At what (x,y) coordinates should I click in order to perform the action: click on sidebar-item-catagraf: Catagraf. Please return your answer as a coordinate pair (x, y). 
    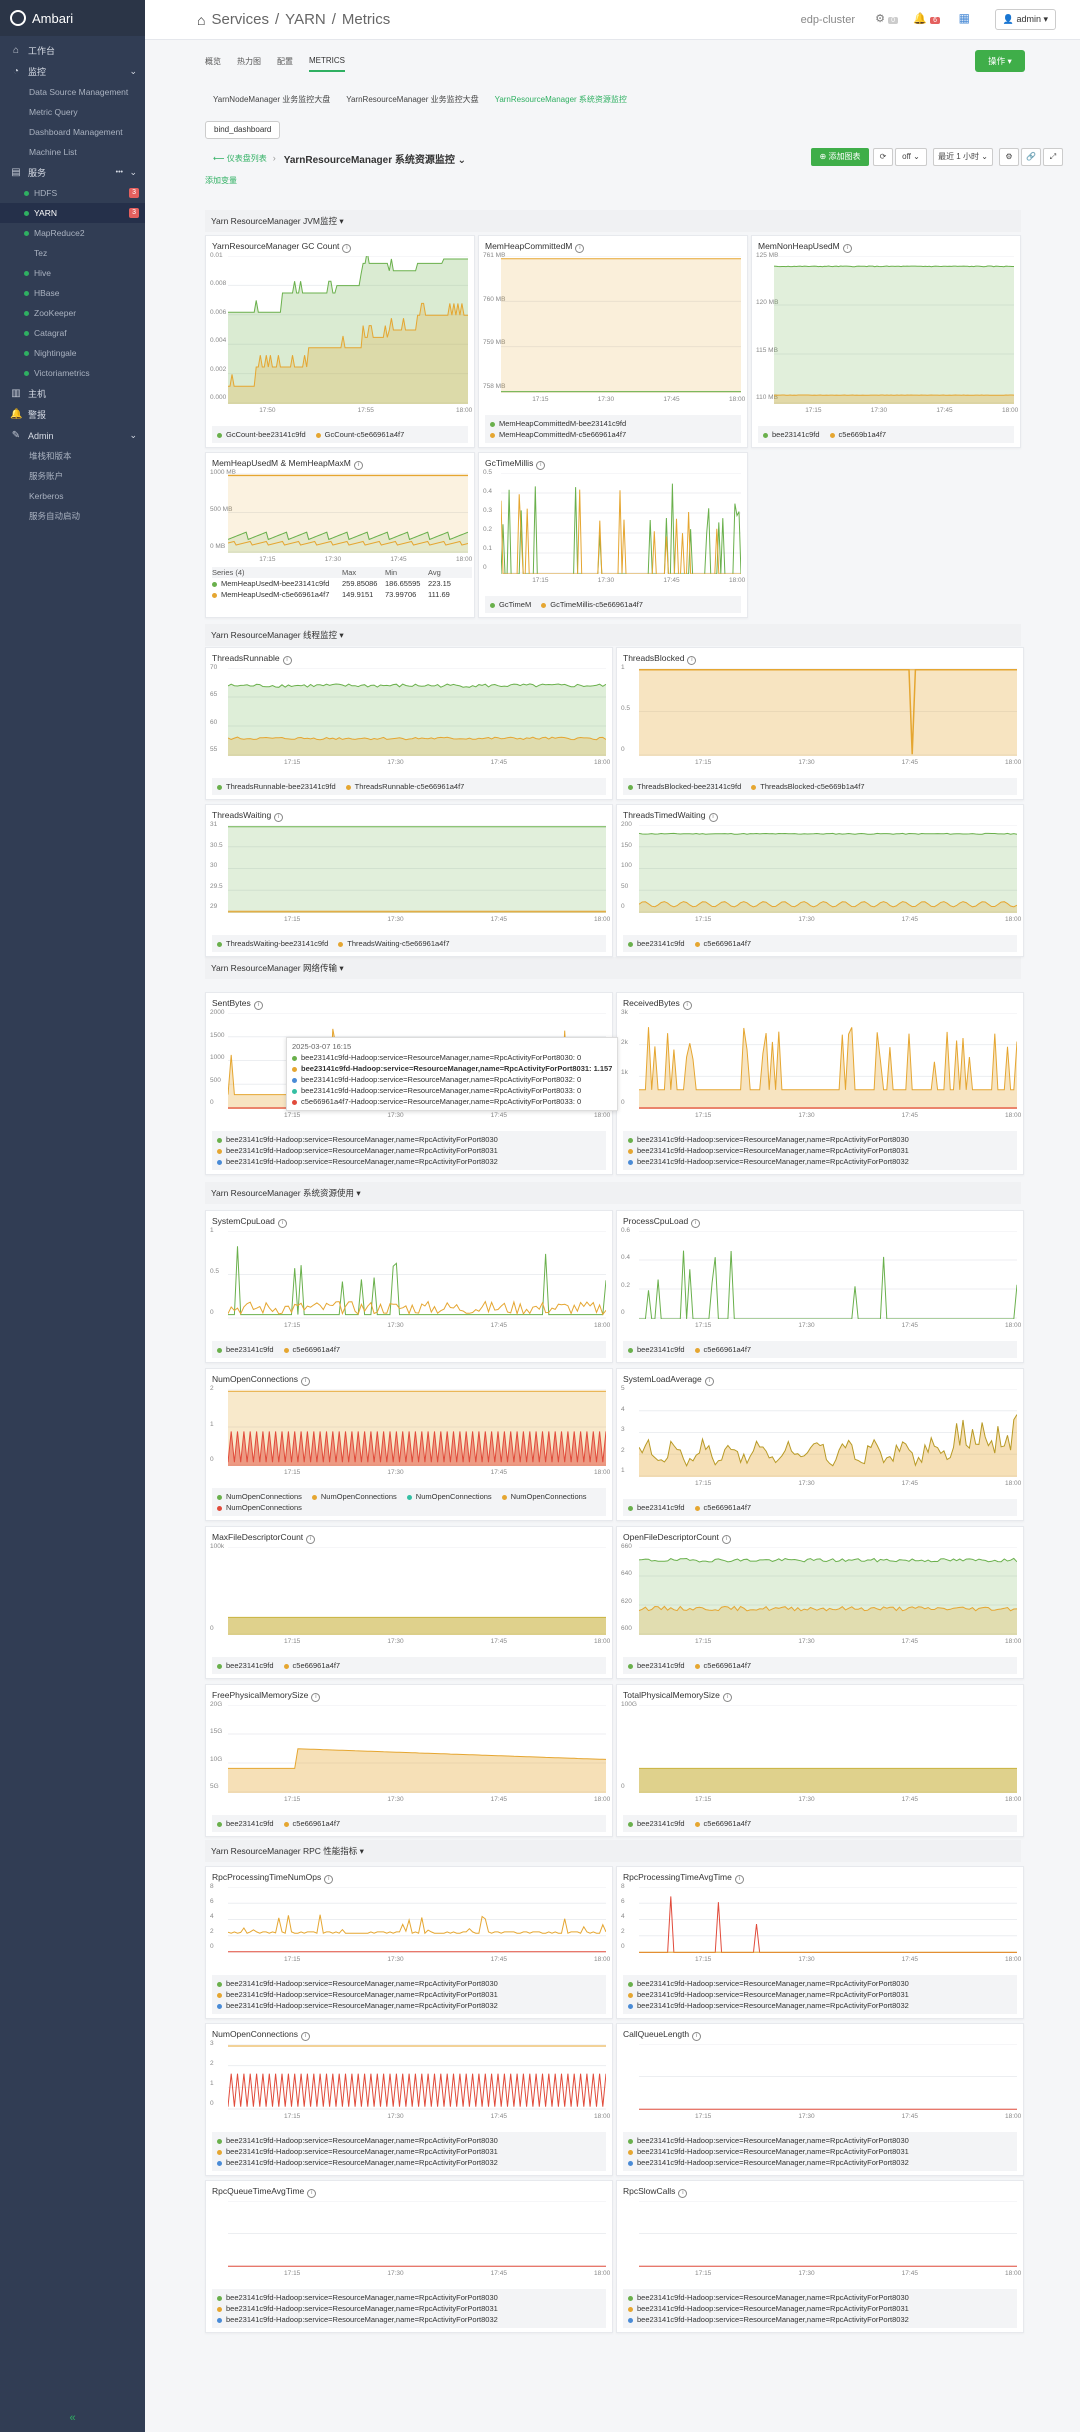
    Looking at the image, I should click on (72, 333).